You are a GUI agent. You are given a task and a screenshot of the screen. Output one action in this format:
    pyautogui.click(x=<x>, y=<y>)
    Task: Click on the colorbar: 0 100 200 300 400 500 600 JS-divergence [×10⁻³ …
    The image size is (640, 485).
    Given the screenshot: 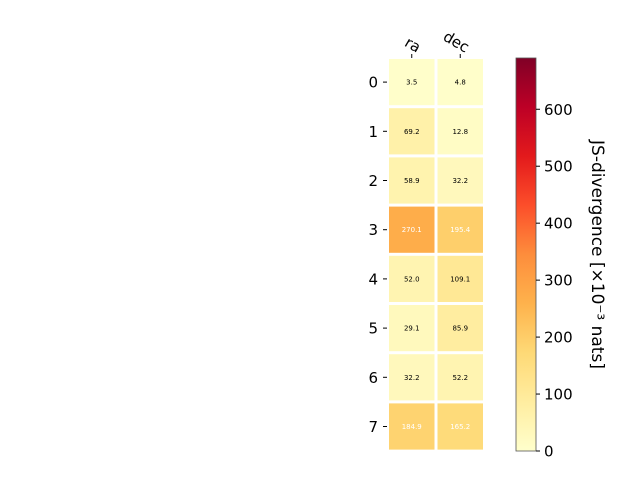 What is the action you would take?
    pyautogui.click(x=561, y=259)
    